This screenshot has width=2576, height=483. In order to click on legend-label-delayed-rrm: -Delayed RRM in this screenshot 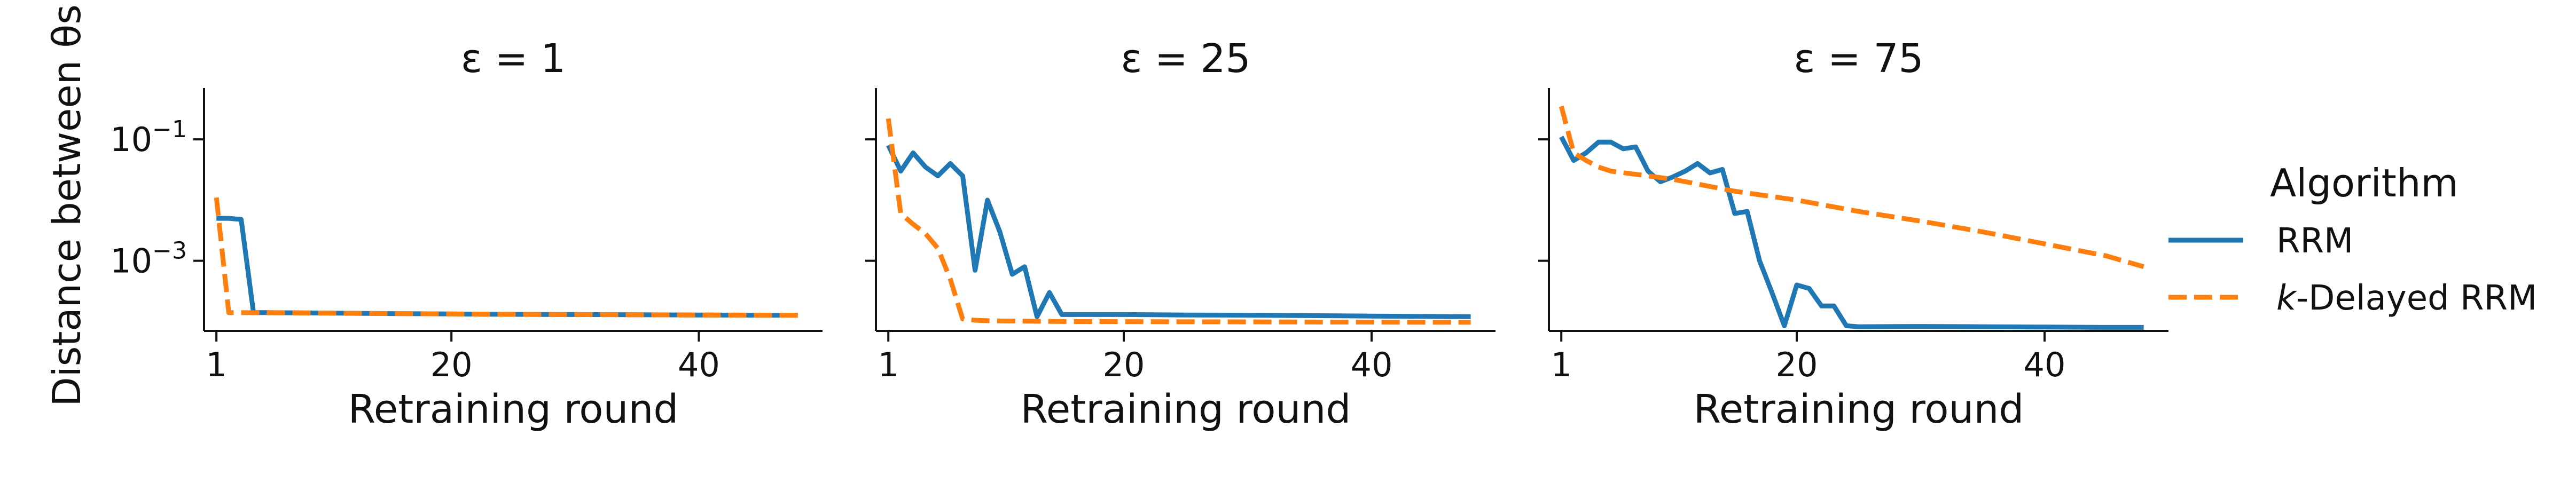, I will do `click(2416, 298)`.